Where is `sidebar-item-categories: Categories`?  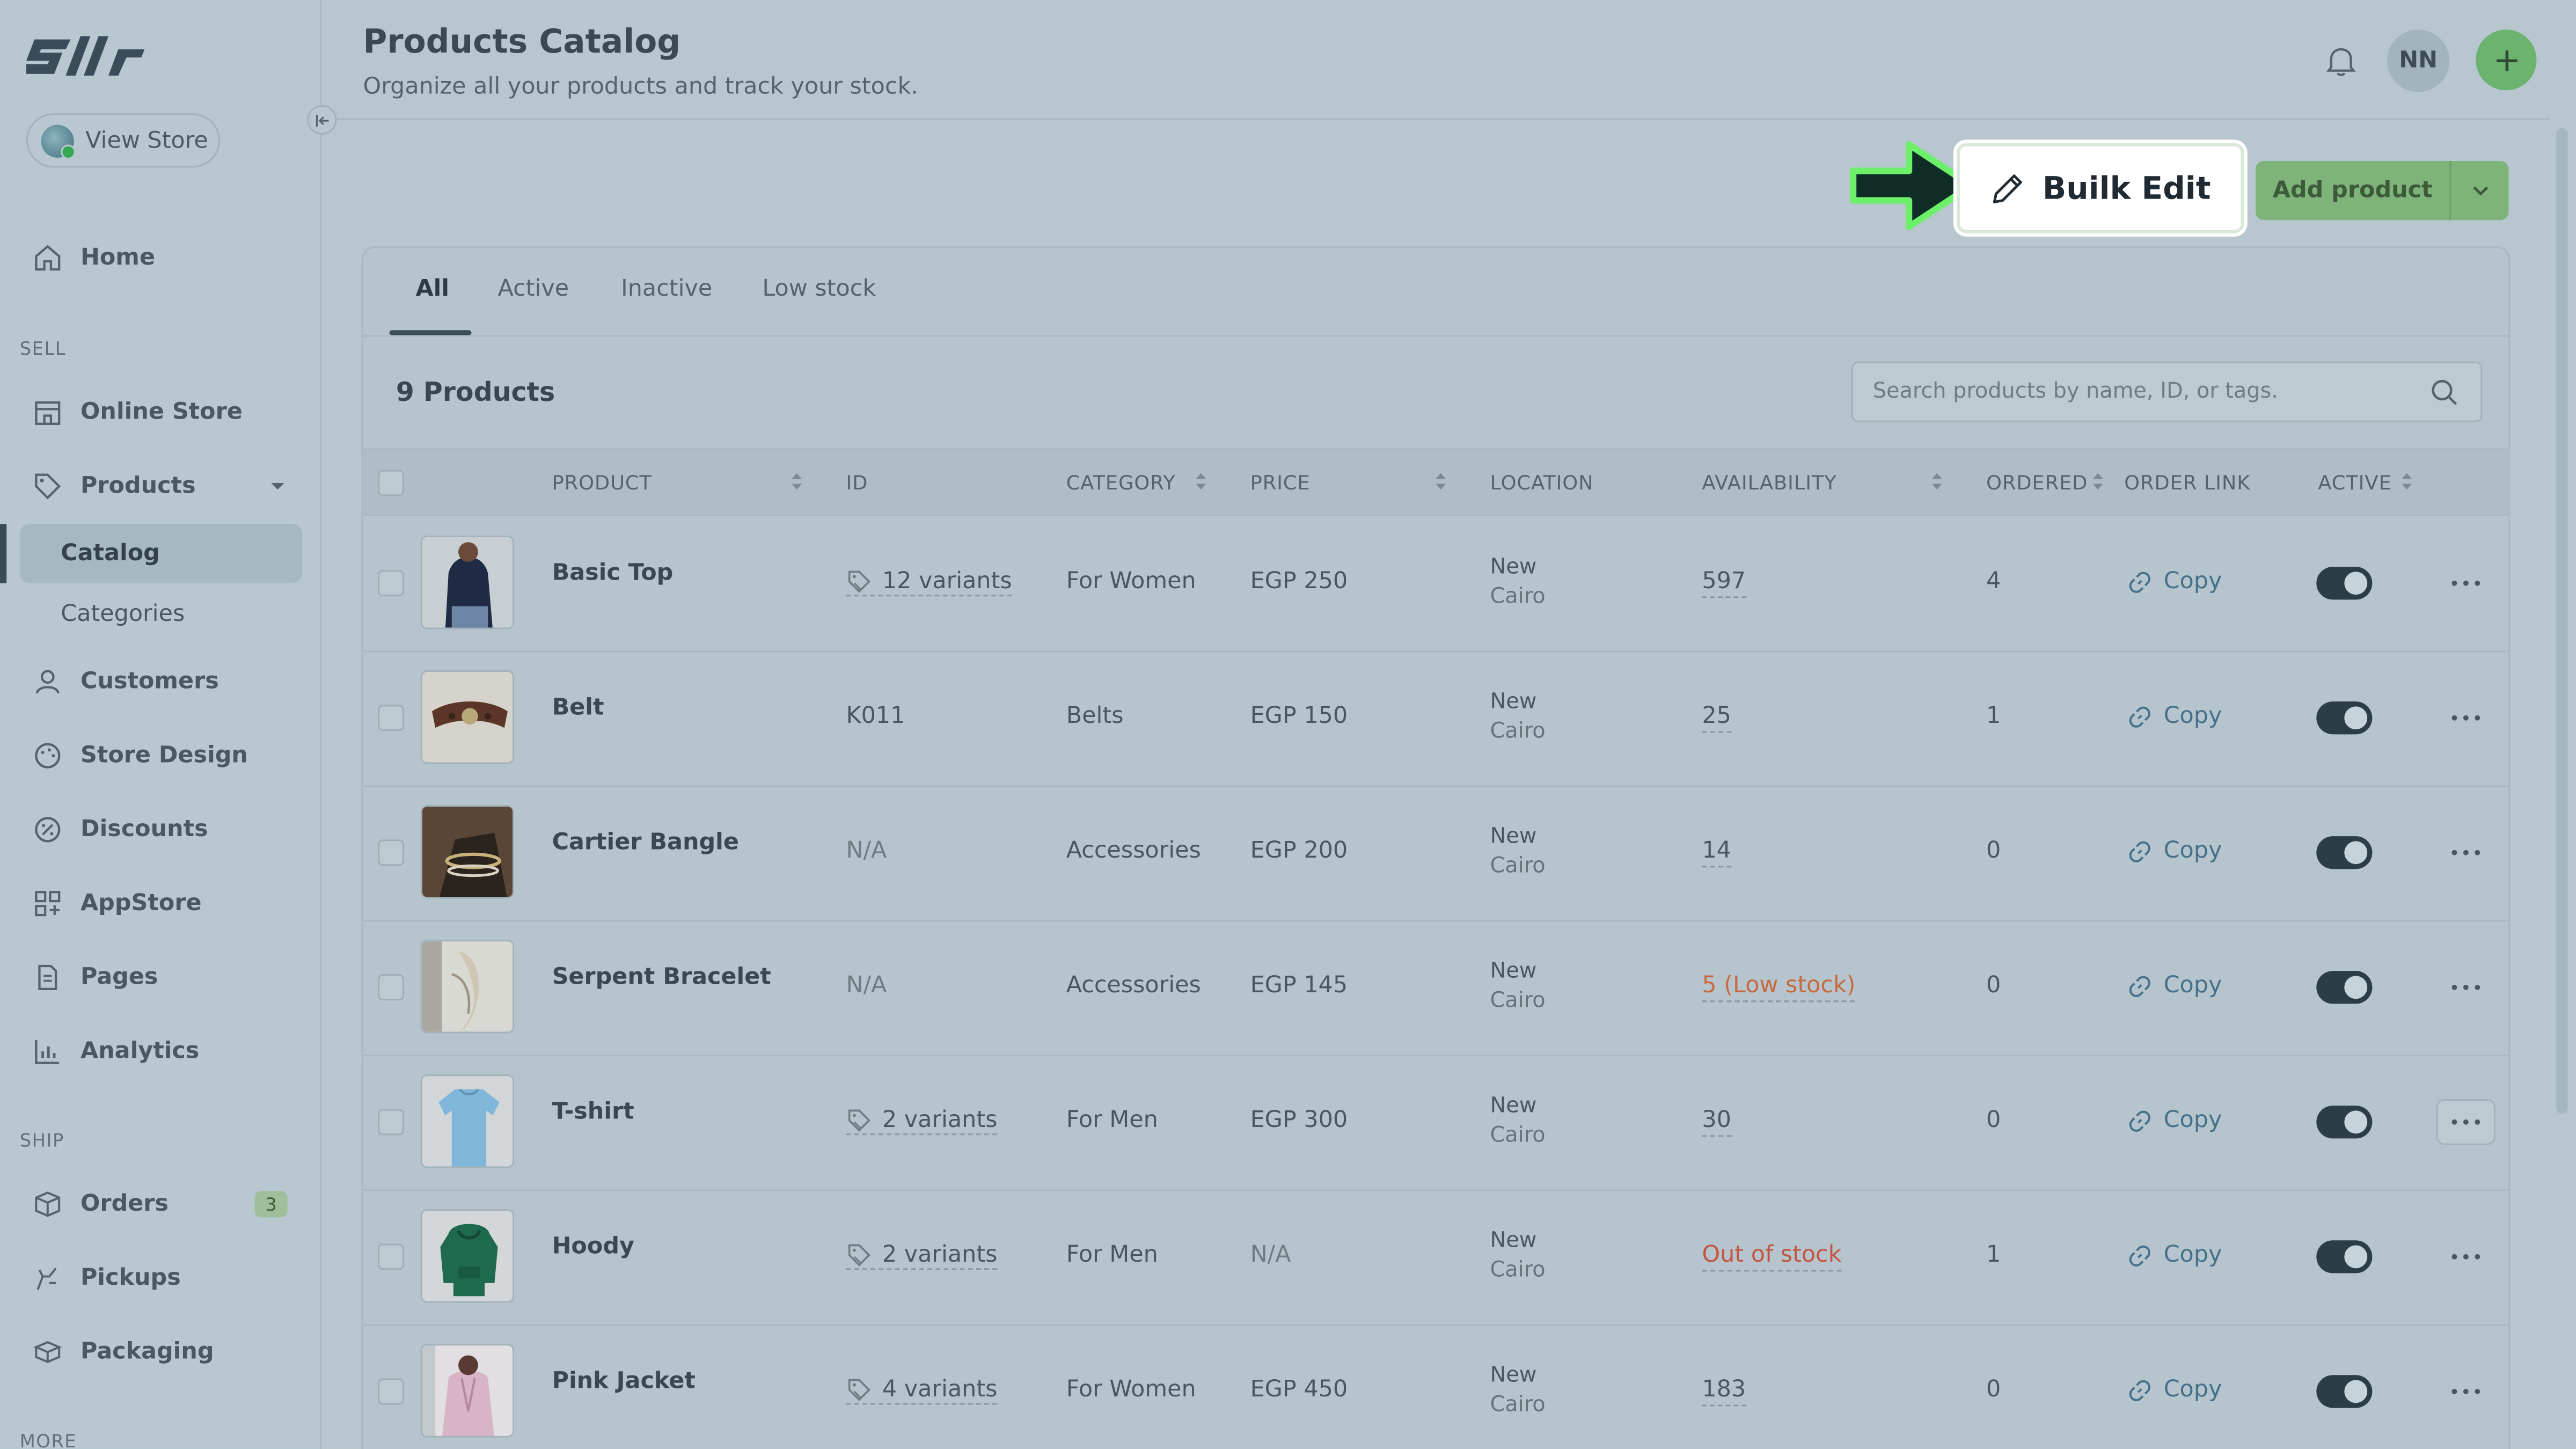
sidebar-item-categories: Categories is located at coordinates (123, 614).